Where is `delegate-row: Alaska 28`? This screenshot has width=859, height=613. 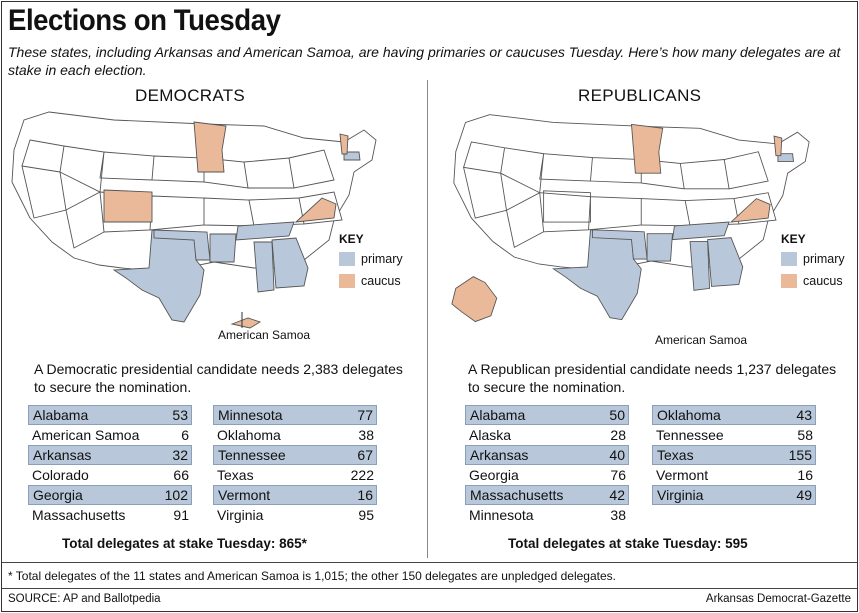 delegate-row: Alaska 28 is located at coordinates (547, 435).